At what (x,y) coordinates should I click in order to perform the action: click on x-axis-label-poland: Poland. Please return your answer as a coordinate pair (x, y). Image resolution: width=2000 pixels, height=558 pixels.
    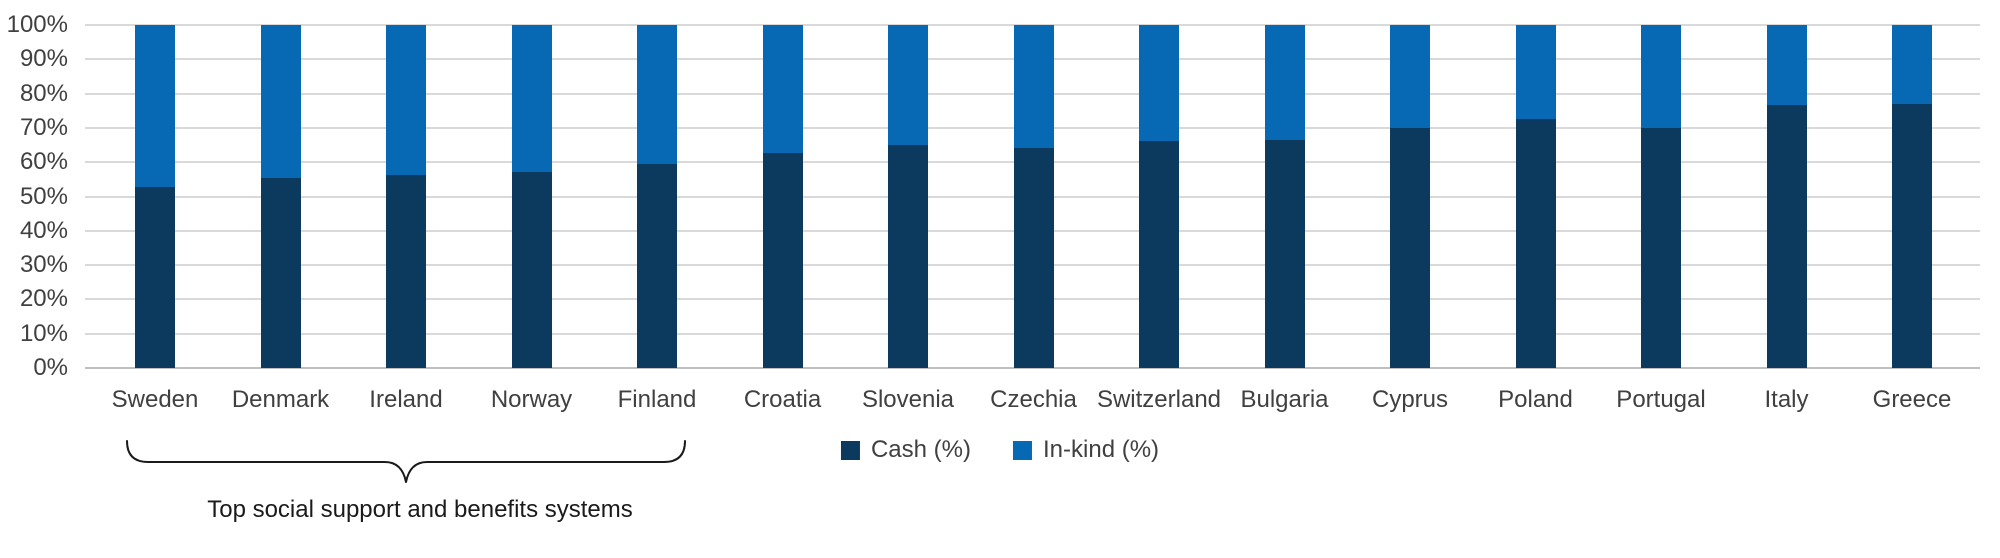
    Looking at the image, I should click on (1535, 399).